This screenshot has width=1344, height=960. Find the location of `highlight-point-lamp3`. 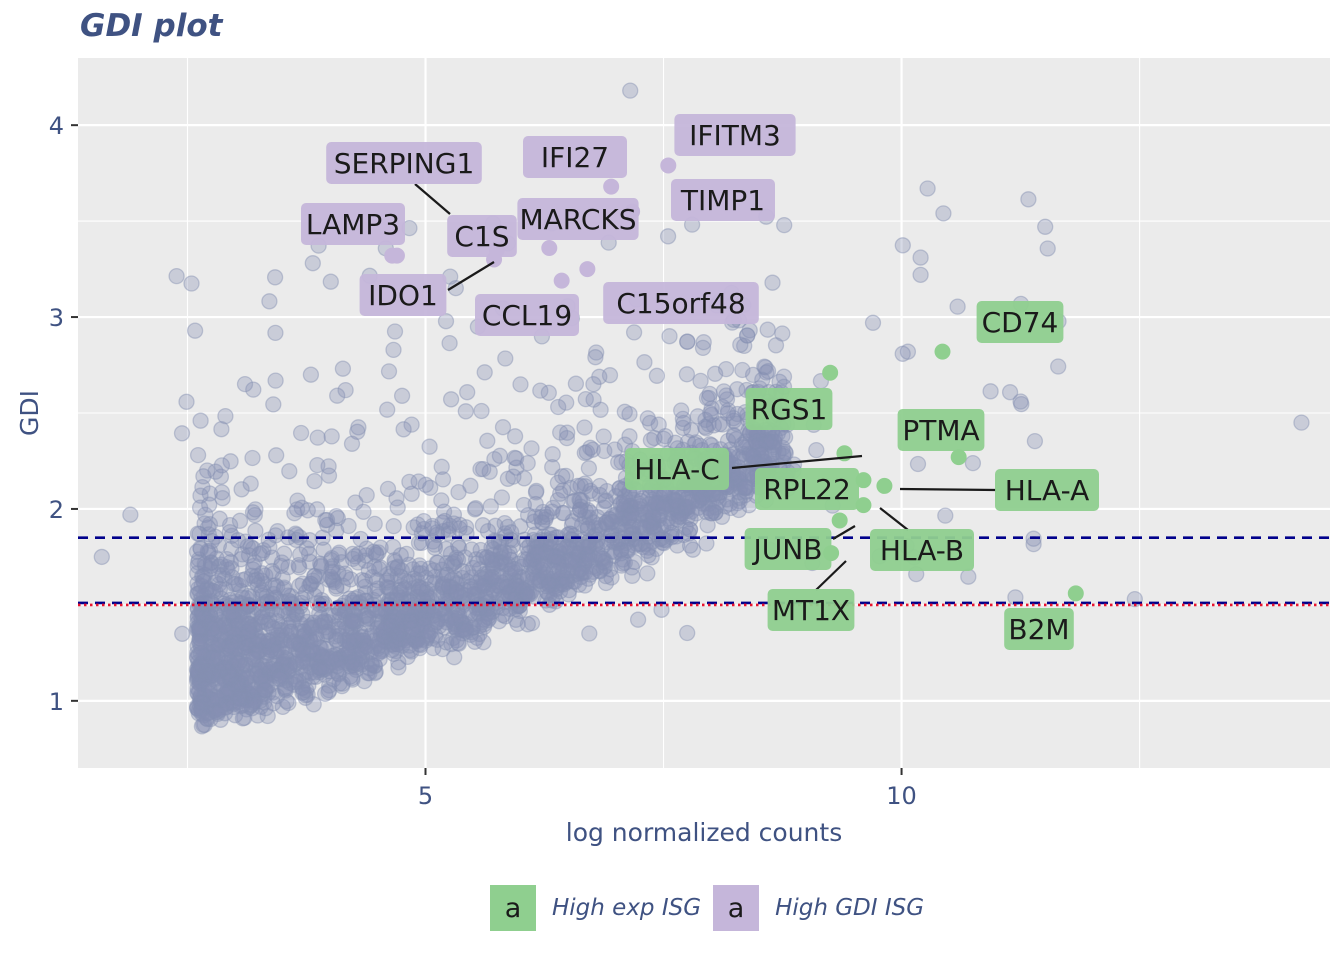

highlight-point-lamp3 is located at coordinates (392, 255).